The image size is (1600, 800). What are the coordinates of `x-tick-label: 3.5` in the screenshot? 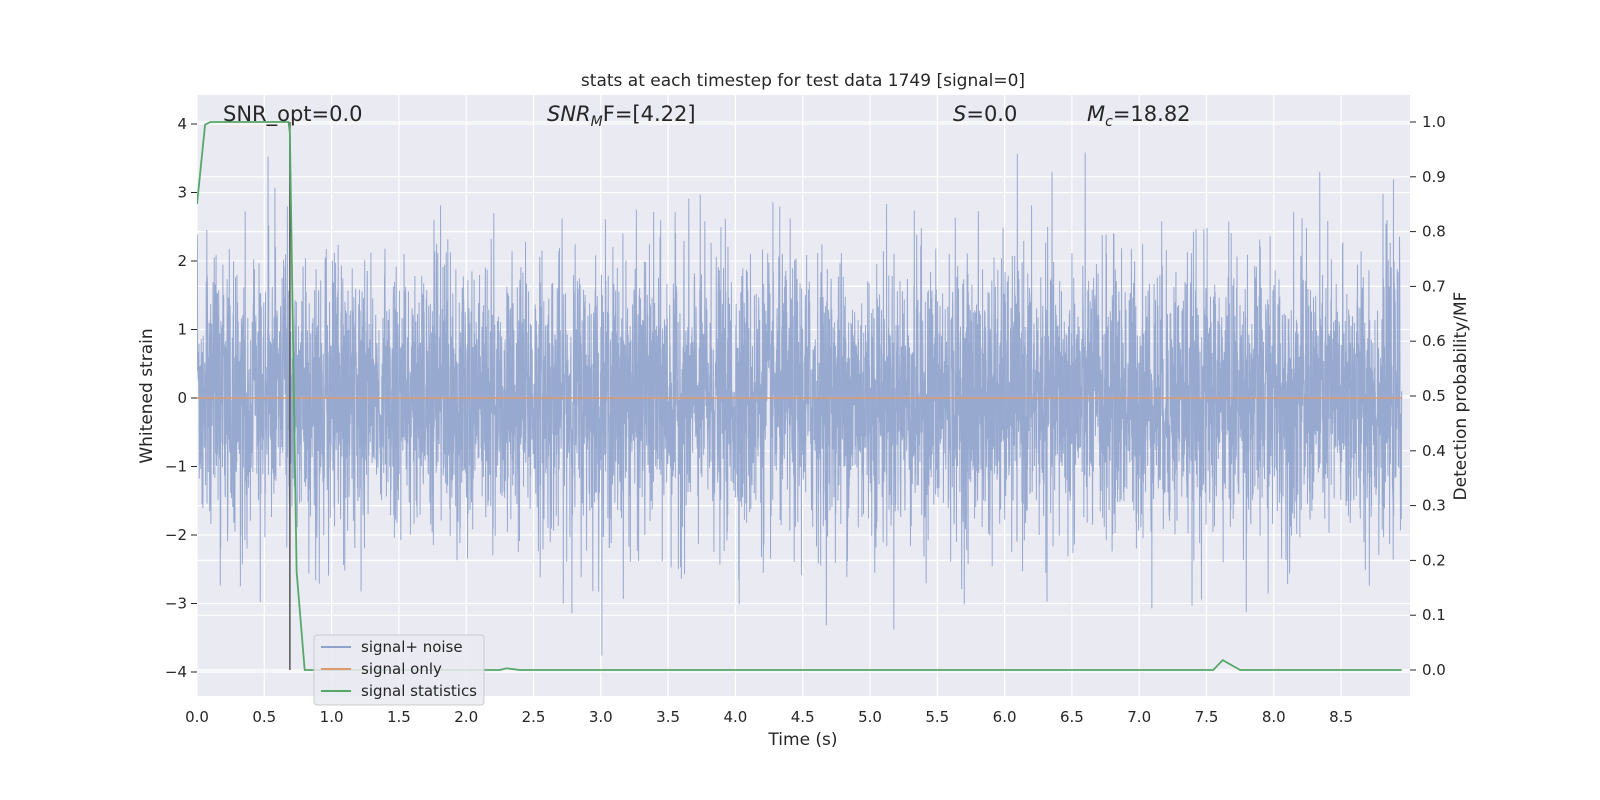 It's located at (668, 717).